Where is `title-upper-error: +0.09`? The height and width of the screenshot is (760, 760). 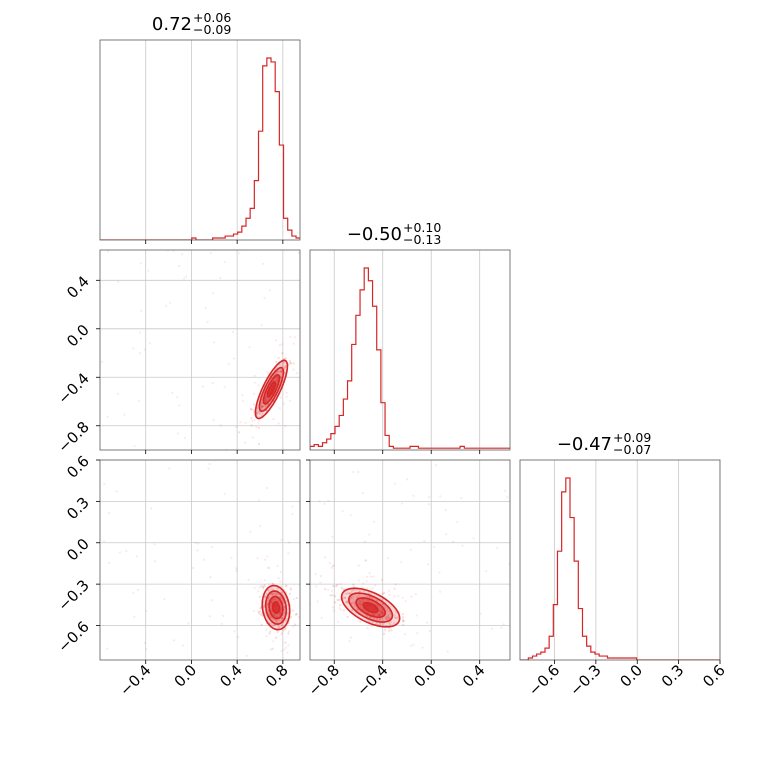
title-upper-error: +0.09 is located at coordinates (632, 437).